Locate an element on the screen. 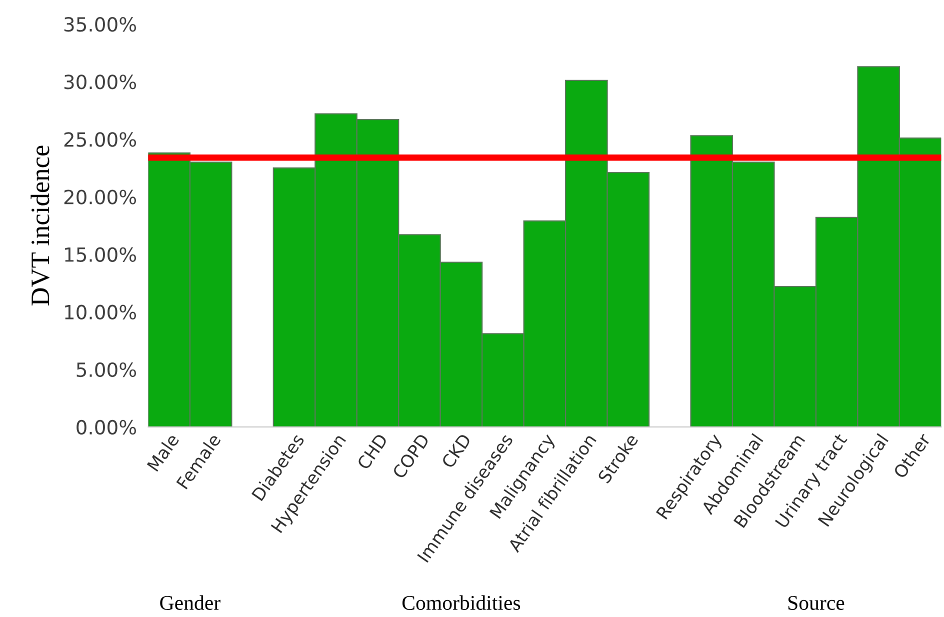 The width and height of the screenshot is (944, 617). y-axis-title: DVT incidence is located at coordinates (40, 226).